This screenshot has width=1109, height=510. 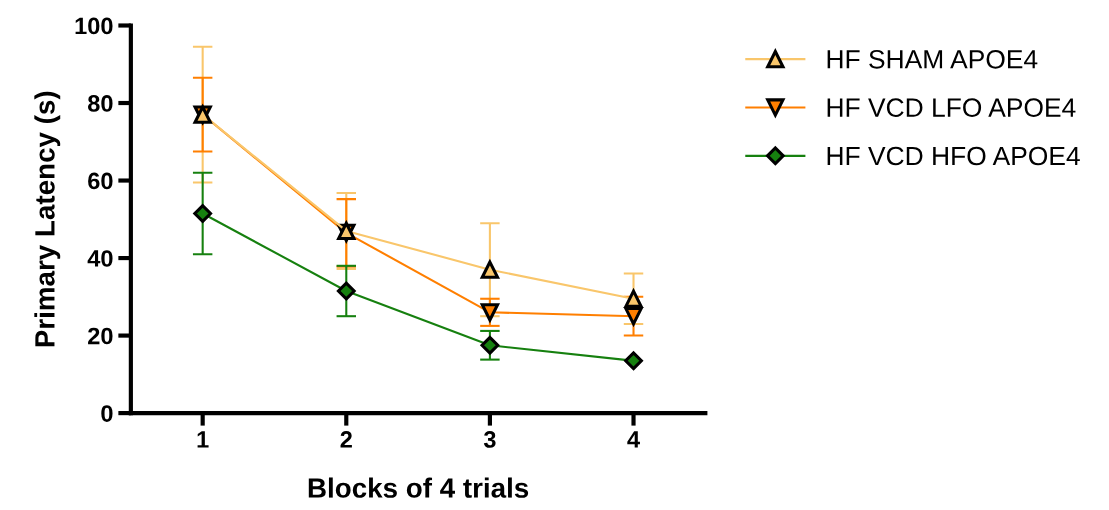 I want to click on y-tick-label: 100, so click(x=94, y=26).